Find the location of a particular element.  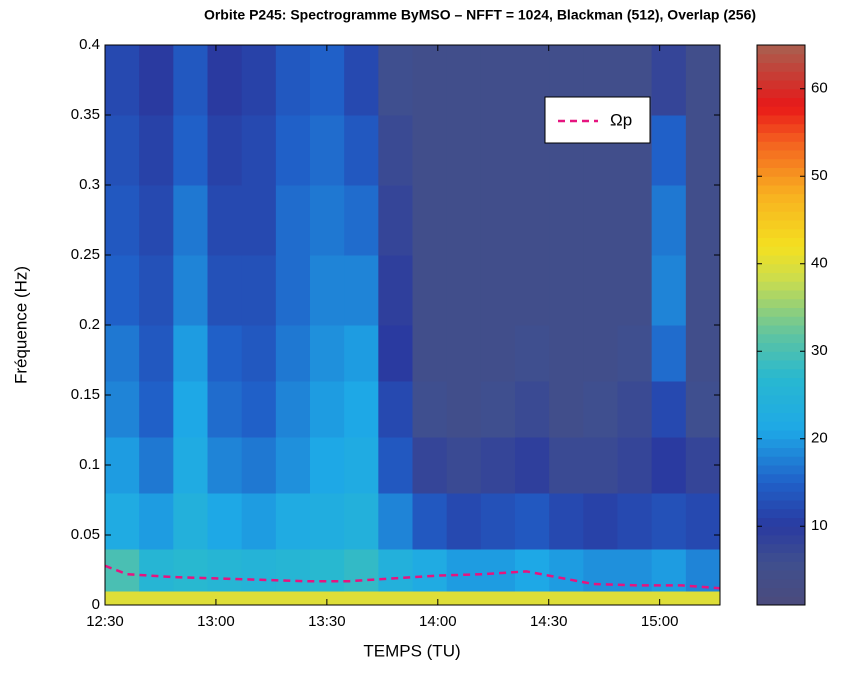

colorbar-tick-label: 30 is located at coordinates (819, 350).